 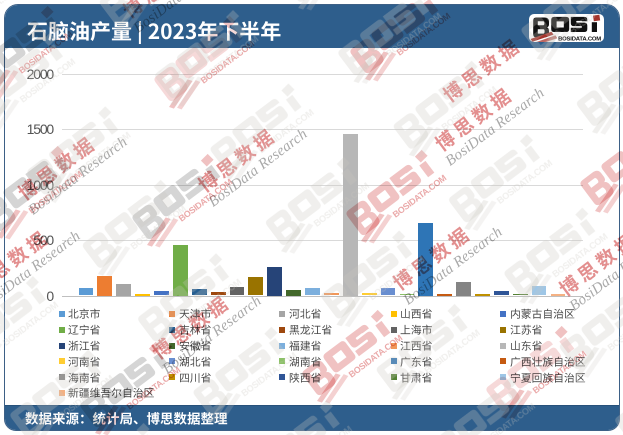 I want to click on svg-text: BOSIDATA.COM, so click(x=579, y=39).